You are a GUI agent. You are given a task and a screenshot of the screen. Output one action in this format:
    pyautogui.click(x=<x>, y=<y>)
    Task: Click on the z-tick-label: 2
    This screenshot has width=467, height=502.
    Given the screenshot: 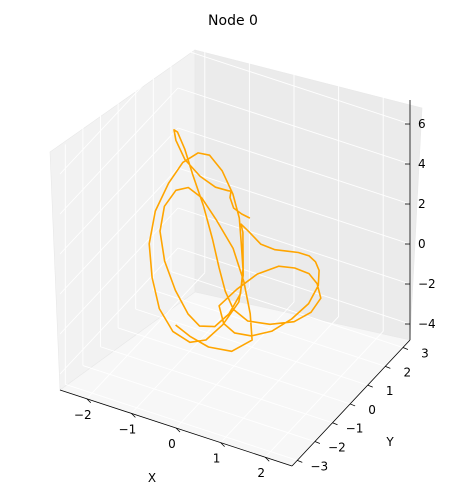 What is the action you would take?
    pyautogui.click(x=422, y=204)
    